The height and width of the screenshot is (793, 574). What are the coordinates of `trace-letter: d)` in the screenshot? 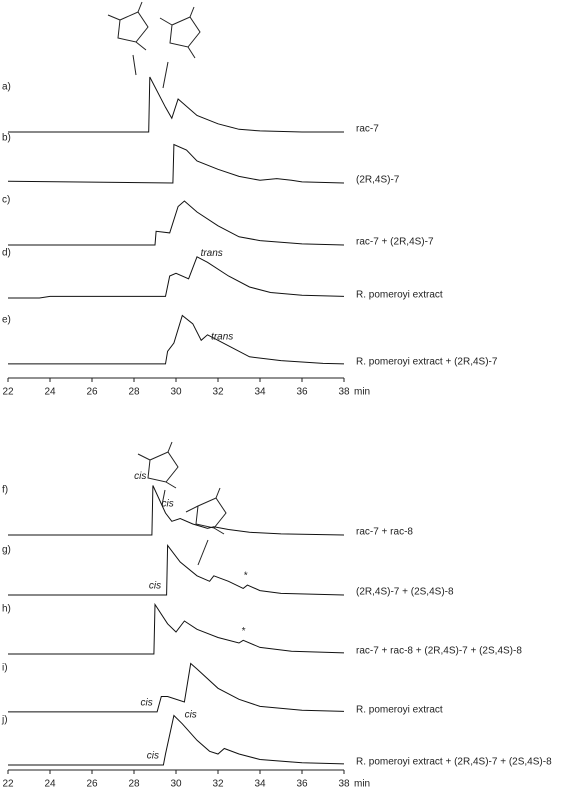 It's located at (6, 253).